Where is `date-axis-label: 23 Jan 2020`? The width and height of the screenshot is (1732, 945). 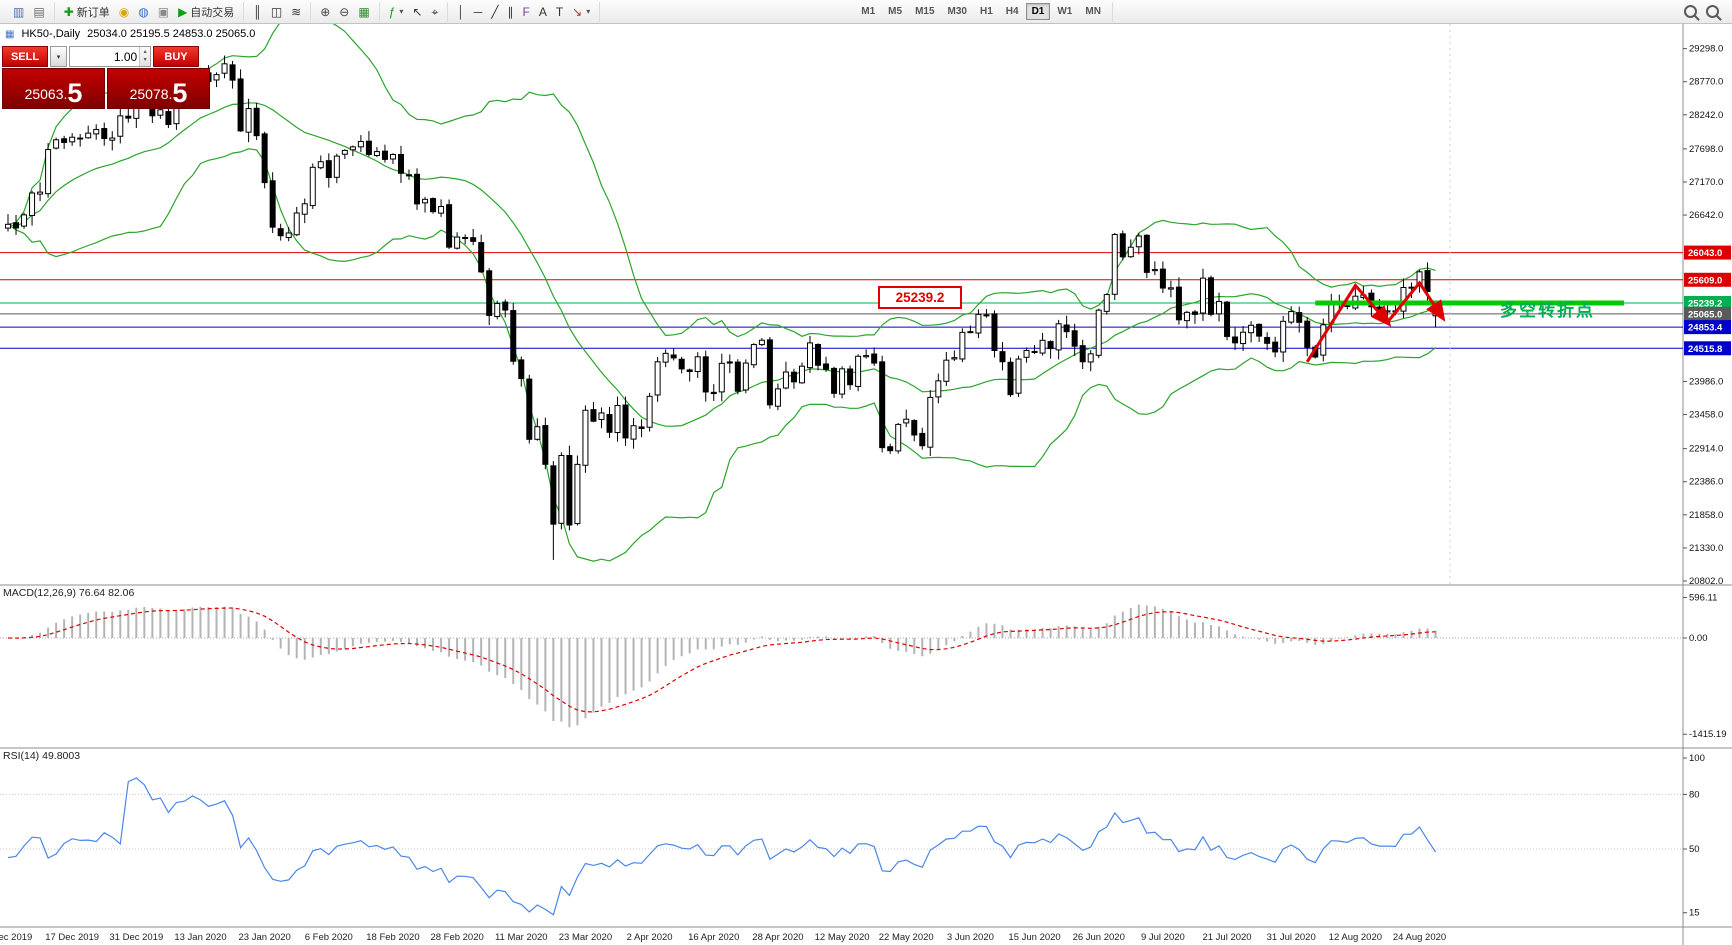
date-axis-label: 23 Jan 2020 is located at coordinates (264, 937).